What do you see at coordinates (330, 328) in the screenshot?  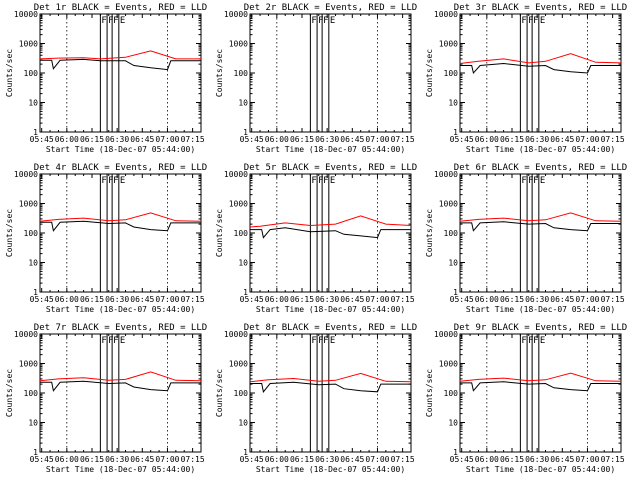 I see `panel-title: Det 8r BLACK = Events, RED = LLD` at bounding box center [330, 328].